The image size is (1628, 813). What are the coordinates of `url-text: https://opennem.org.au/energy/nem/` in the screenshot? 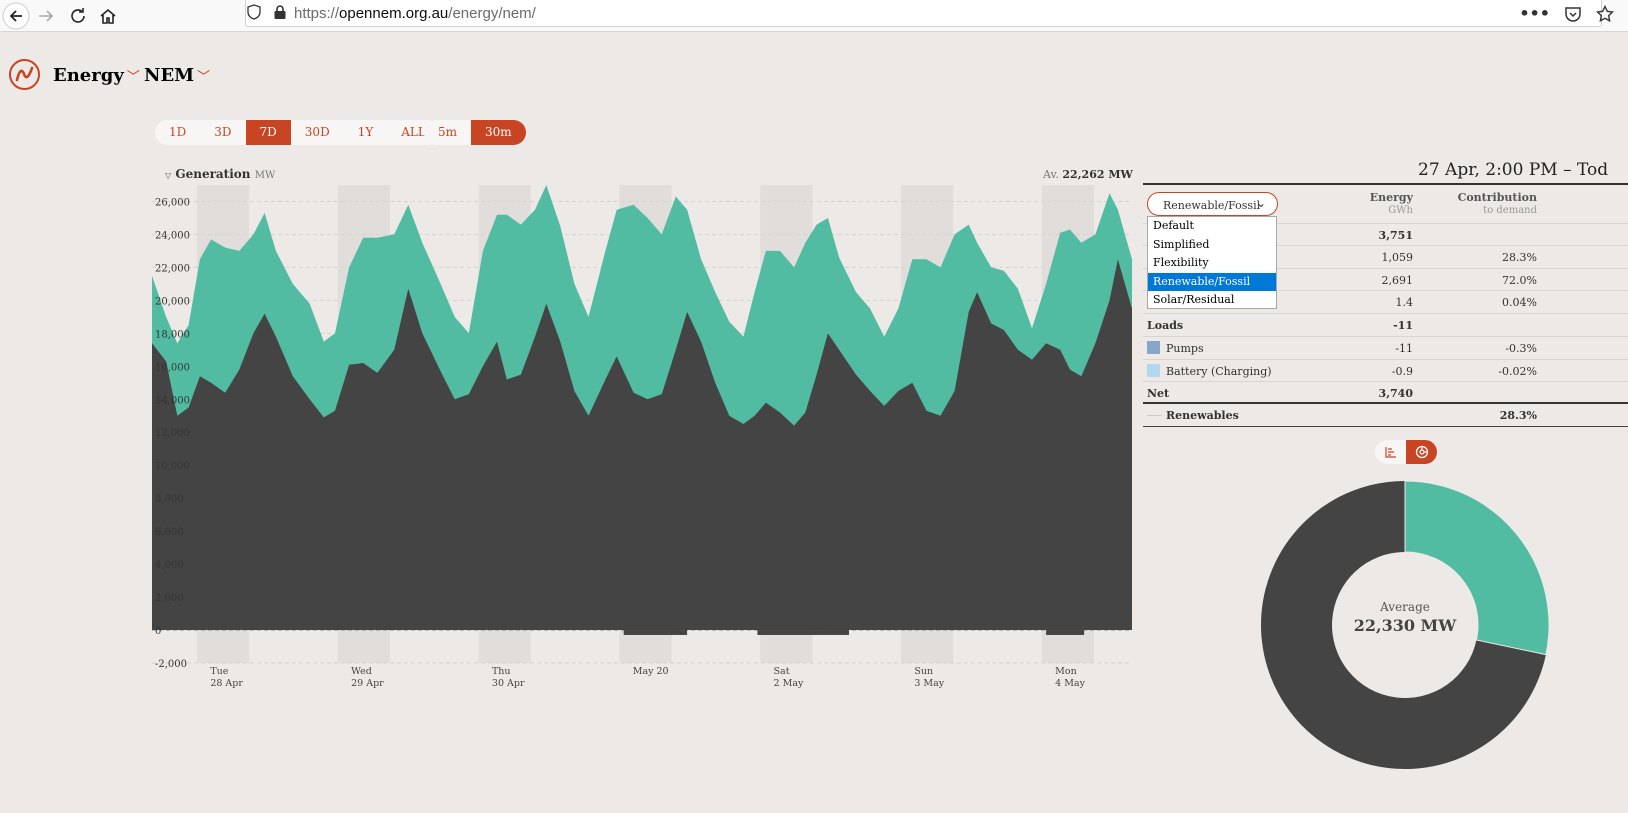 It's located at (415, 13).